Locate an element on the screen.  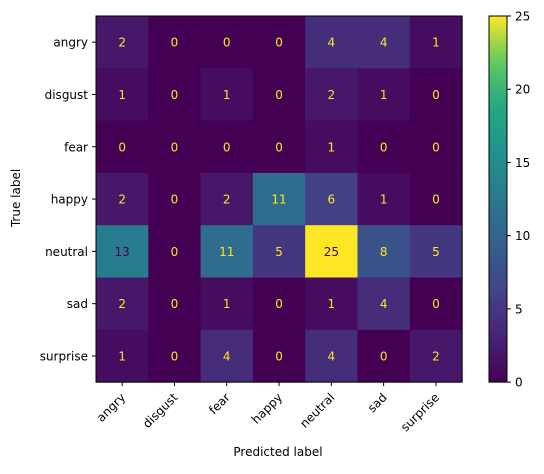
colorbar-tick-label: 10 is located at coordinates (522, 236).